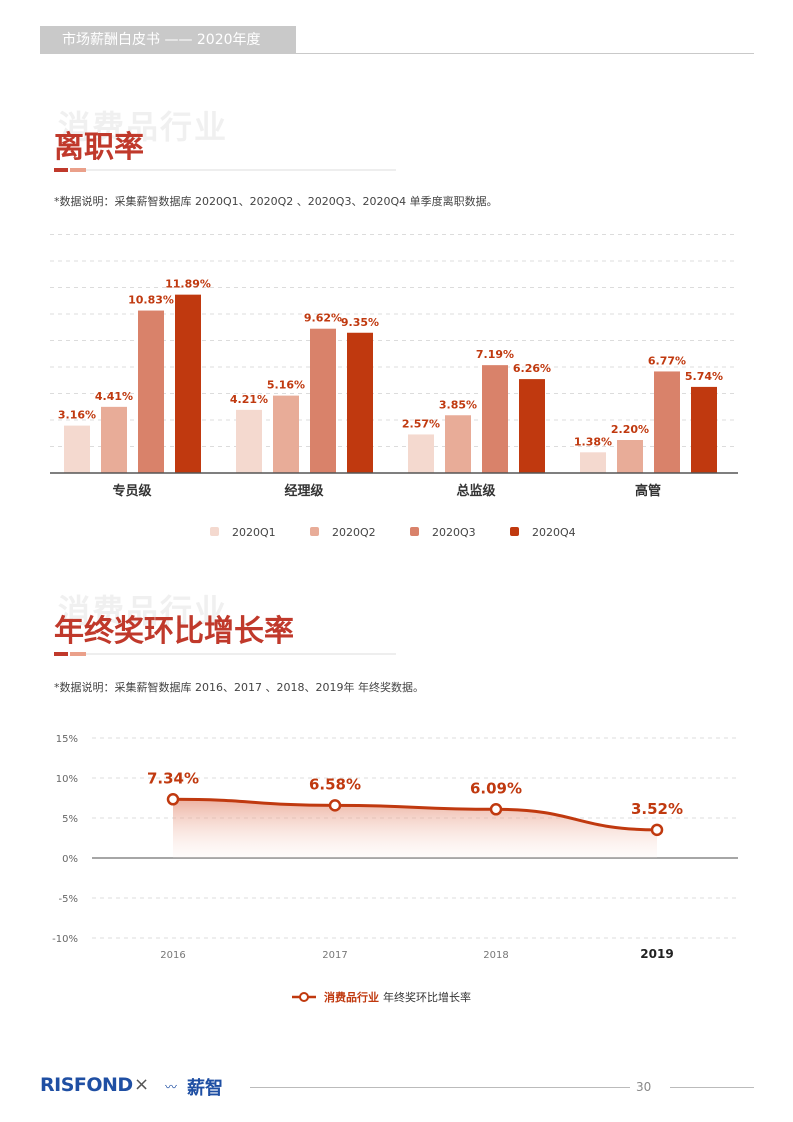  I want to click on header-bar: 市场薪酬白皮书 —— 2020年度, so click(168, 40).